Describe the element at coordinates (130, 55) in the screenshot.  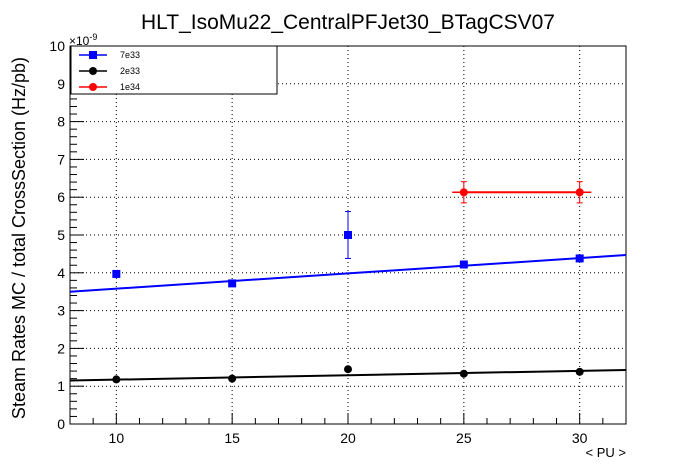
I see `legend-label-7e33: 7e33` at that location.